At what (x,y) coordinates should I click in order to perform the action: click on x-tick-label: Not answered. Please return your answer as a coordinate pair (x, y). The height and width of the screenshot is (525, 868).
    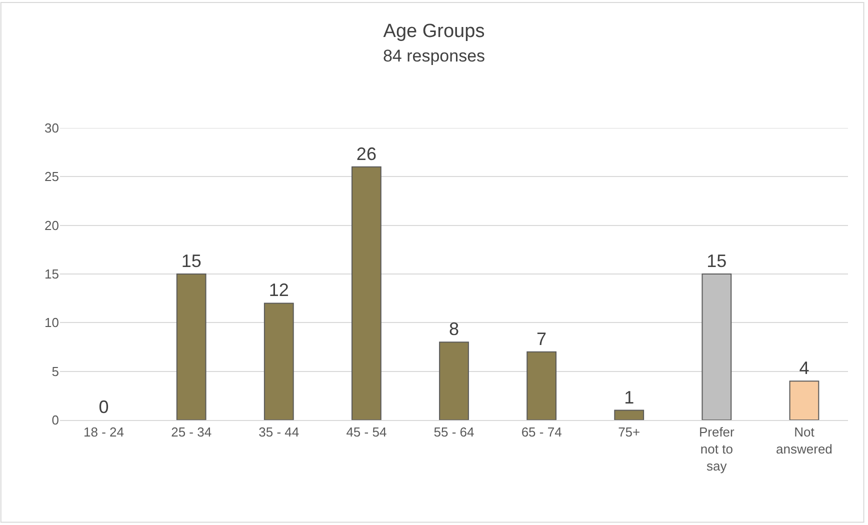
    Looking at the image, I should click on (804, 440).